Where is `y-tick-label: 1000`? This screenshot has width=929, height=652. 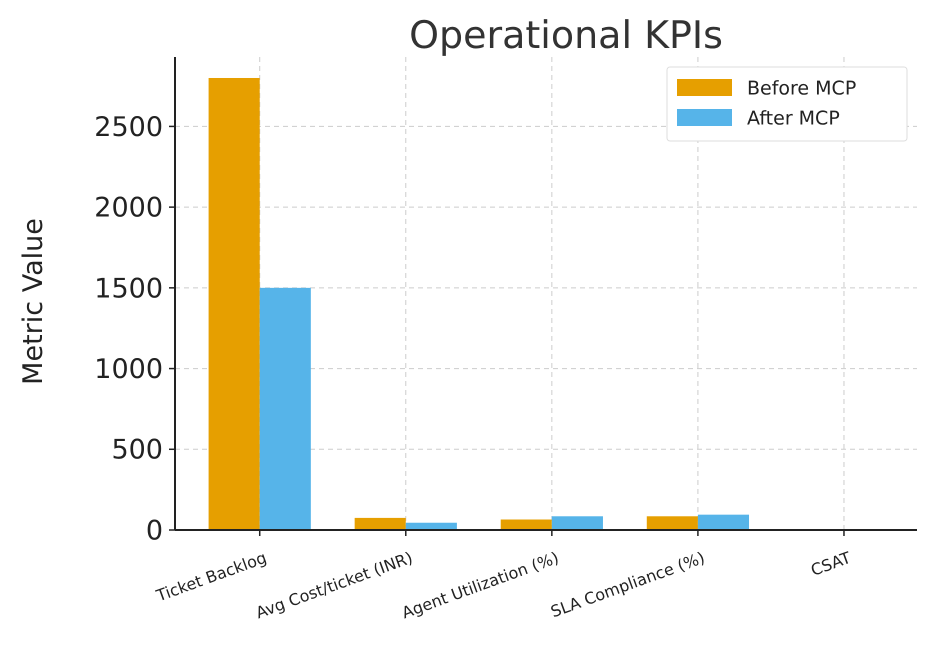
y-tick-label: 1000 is located at coordinates (128, 370).